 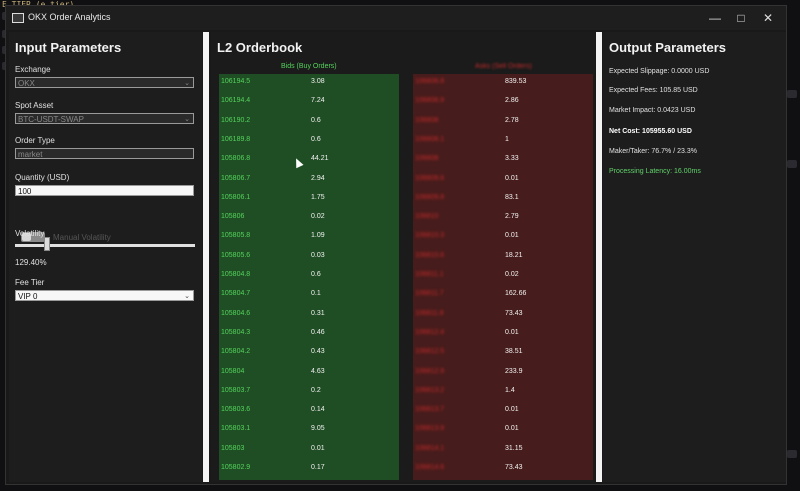 What do you see at coordinates (309, 397) in the screenshot?
I see `bid-row: 105803.7 0.2` at bounding box center [309, 397].